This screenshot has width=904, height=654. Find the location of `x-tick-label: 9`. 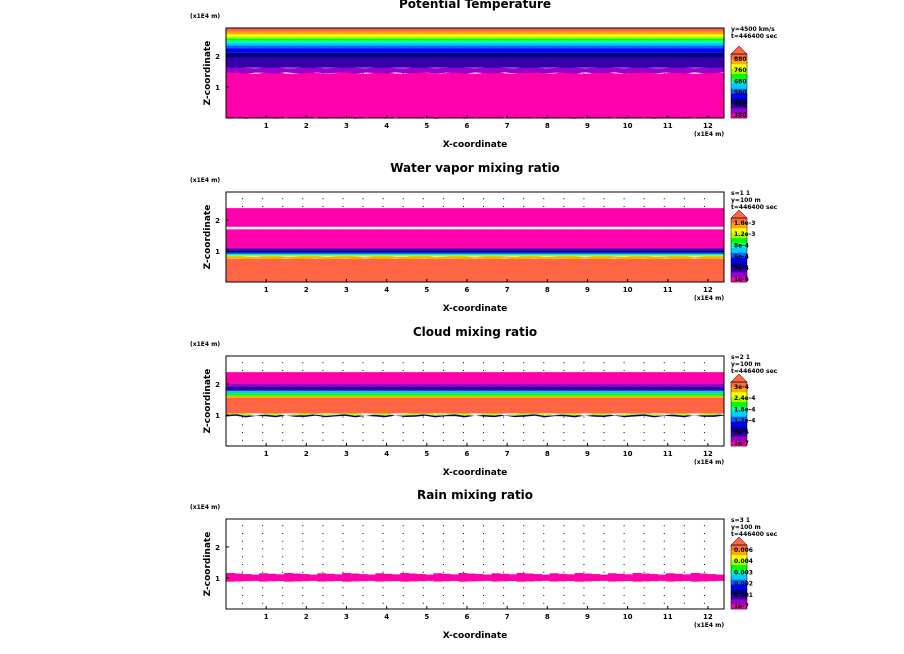

x-tick-label: 9 is located at coordinates (587, 290).